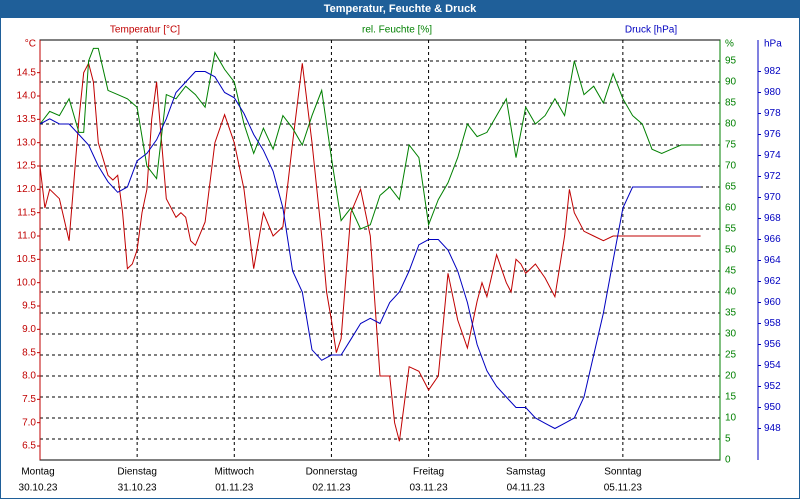  Describe the element at coordinates (731, 355) in the screenshot. I see `humidity-tick-label: 25` at that location.